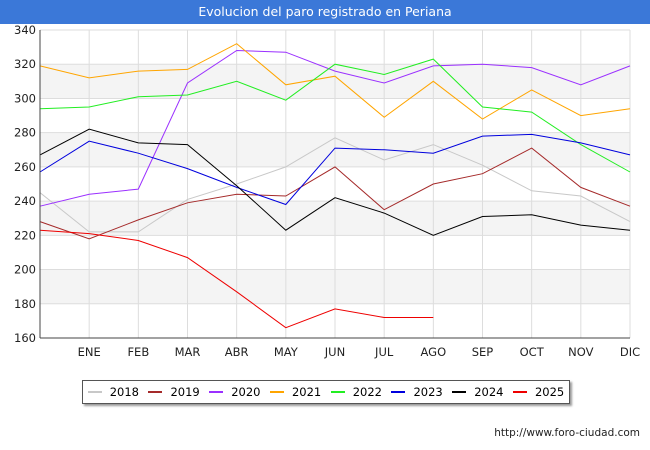 The image size is (650, 450). I want to click on y-tick-label: 280, so click(25, 133).